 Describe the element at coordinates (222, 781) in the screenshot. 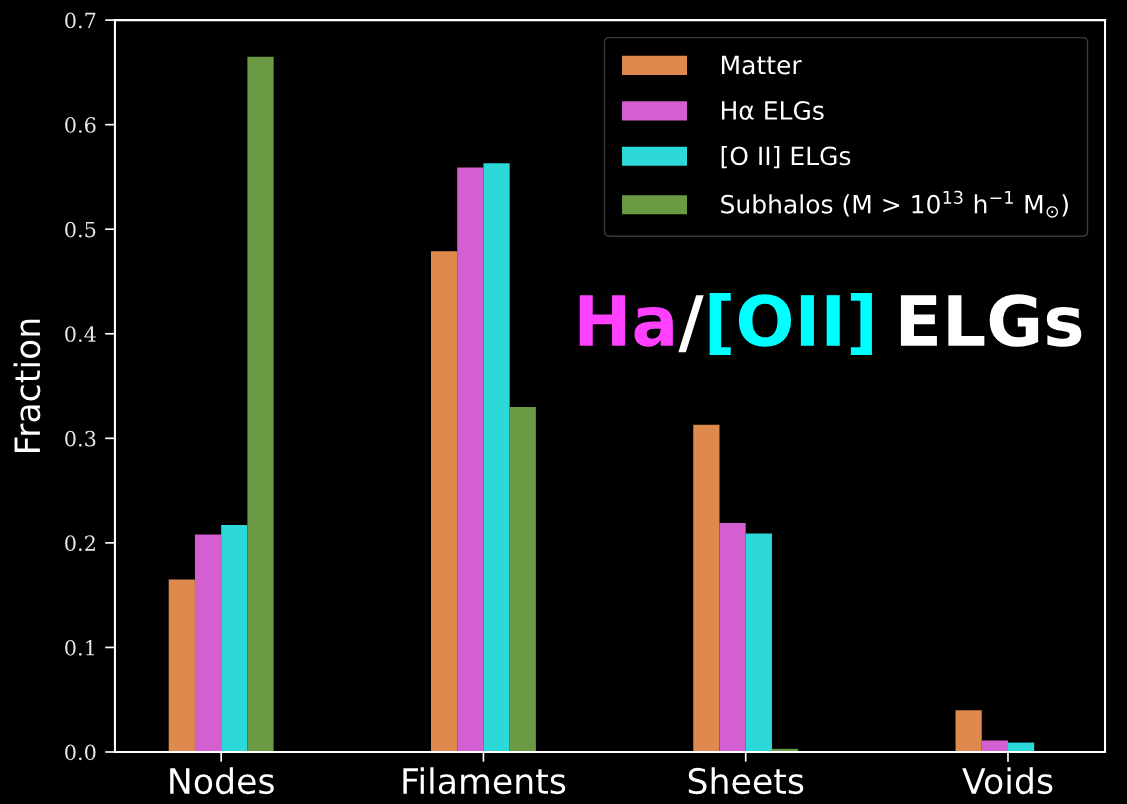

I see `x-tick-label: Nodes` at that location.